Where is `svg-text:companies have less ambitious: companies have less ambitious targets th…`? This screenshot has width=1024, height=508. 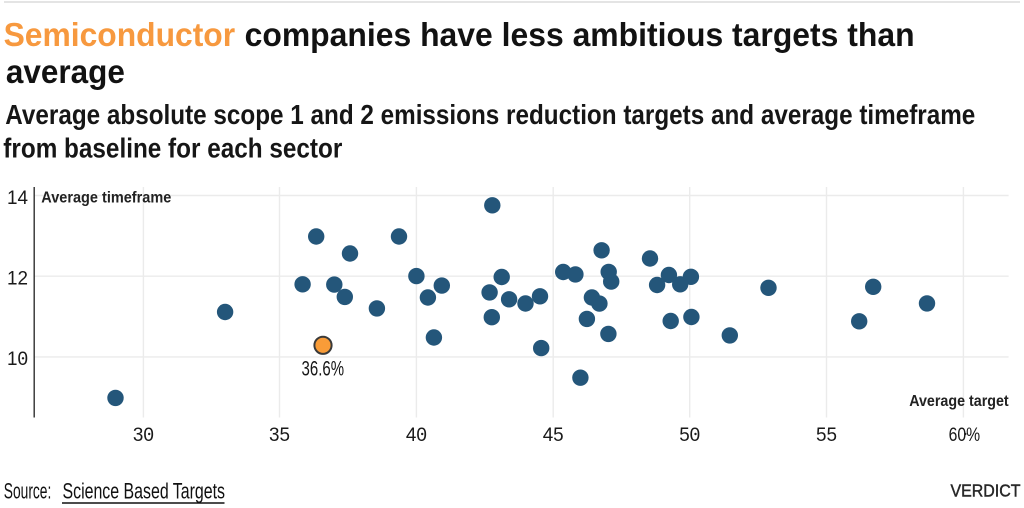
svg-text:companies have less ambitious: companies have less ambitious targets th… is located at coordinates (580, 34).